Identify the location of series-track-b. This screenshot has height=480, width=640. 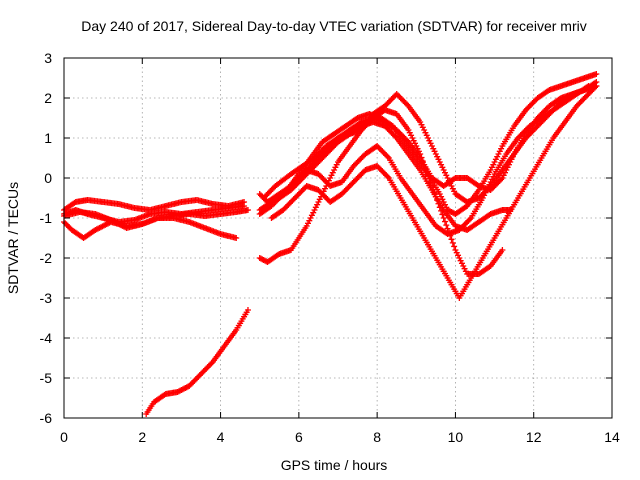
(154, 205).